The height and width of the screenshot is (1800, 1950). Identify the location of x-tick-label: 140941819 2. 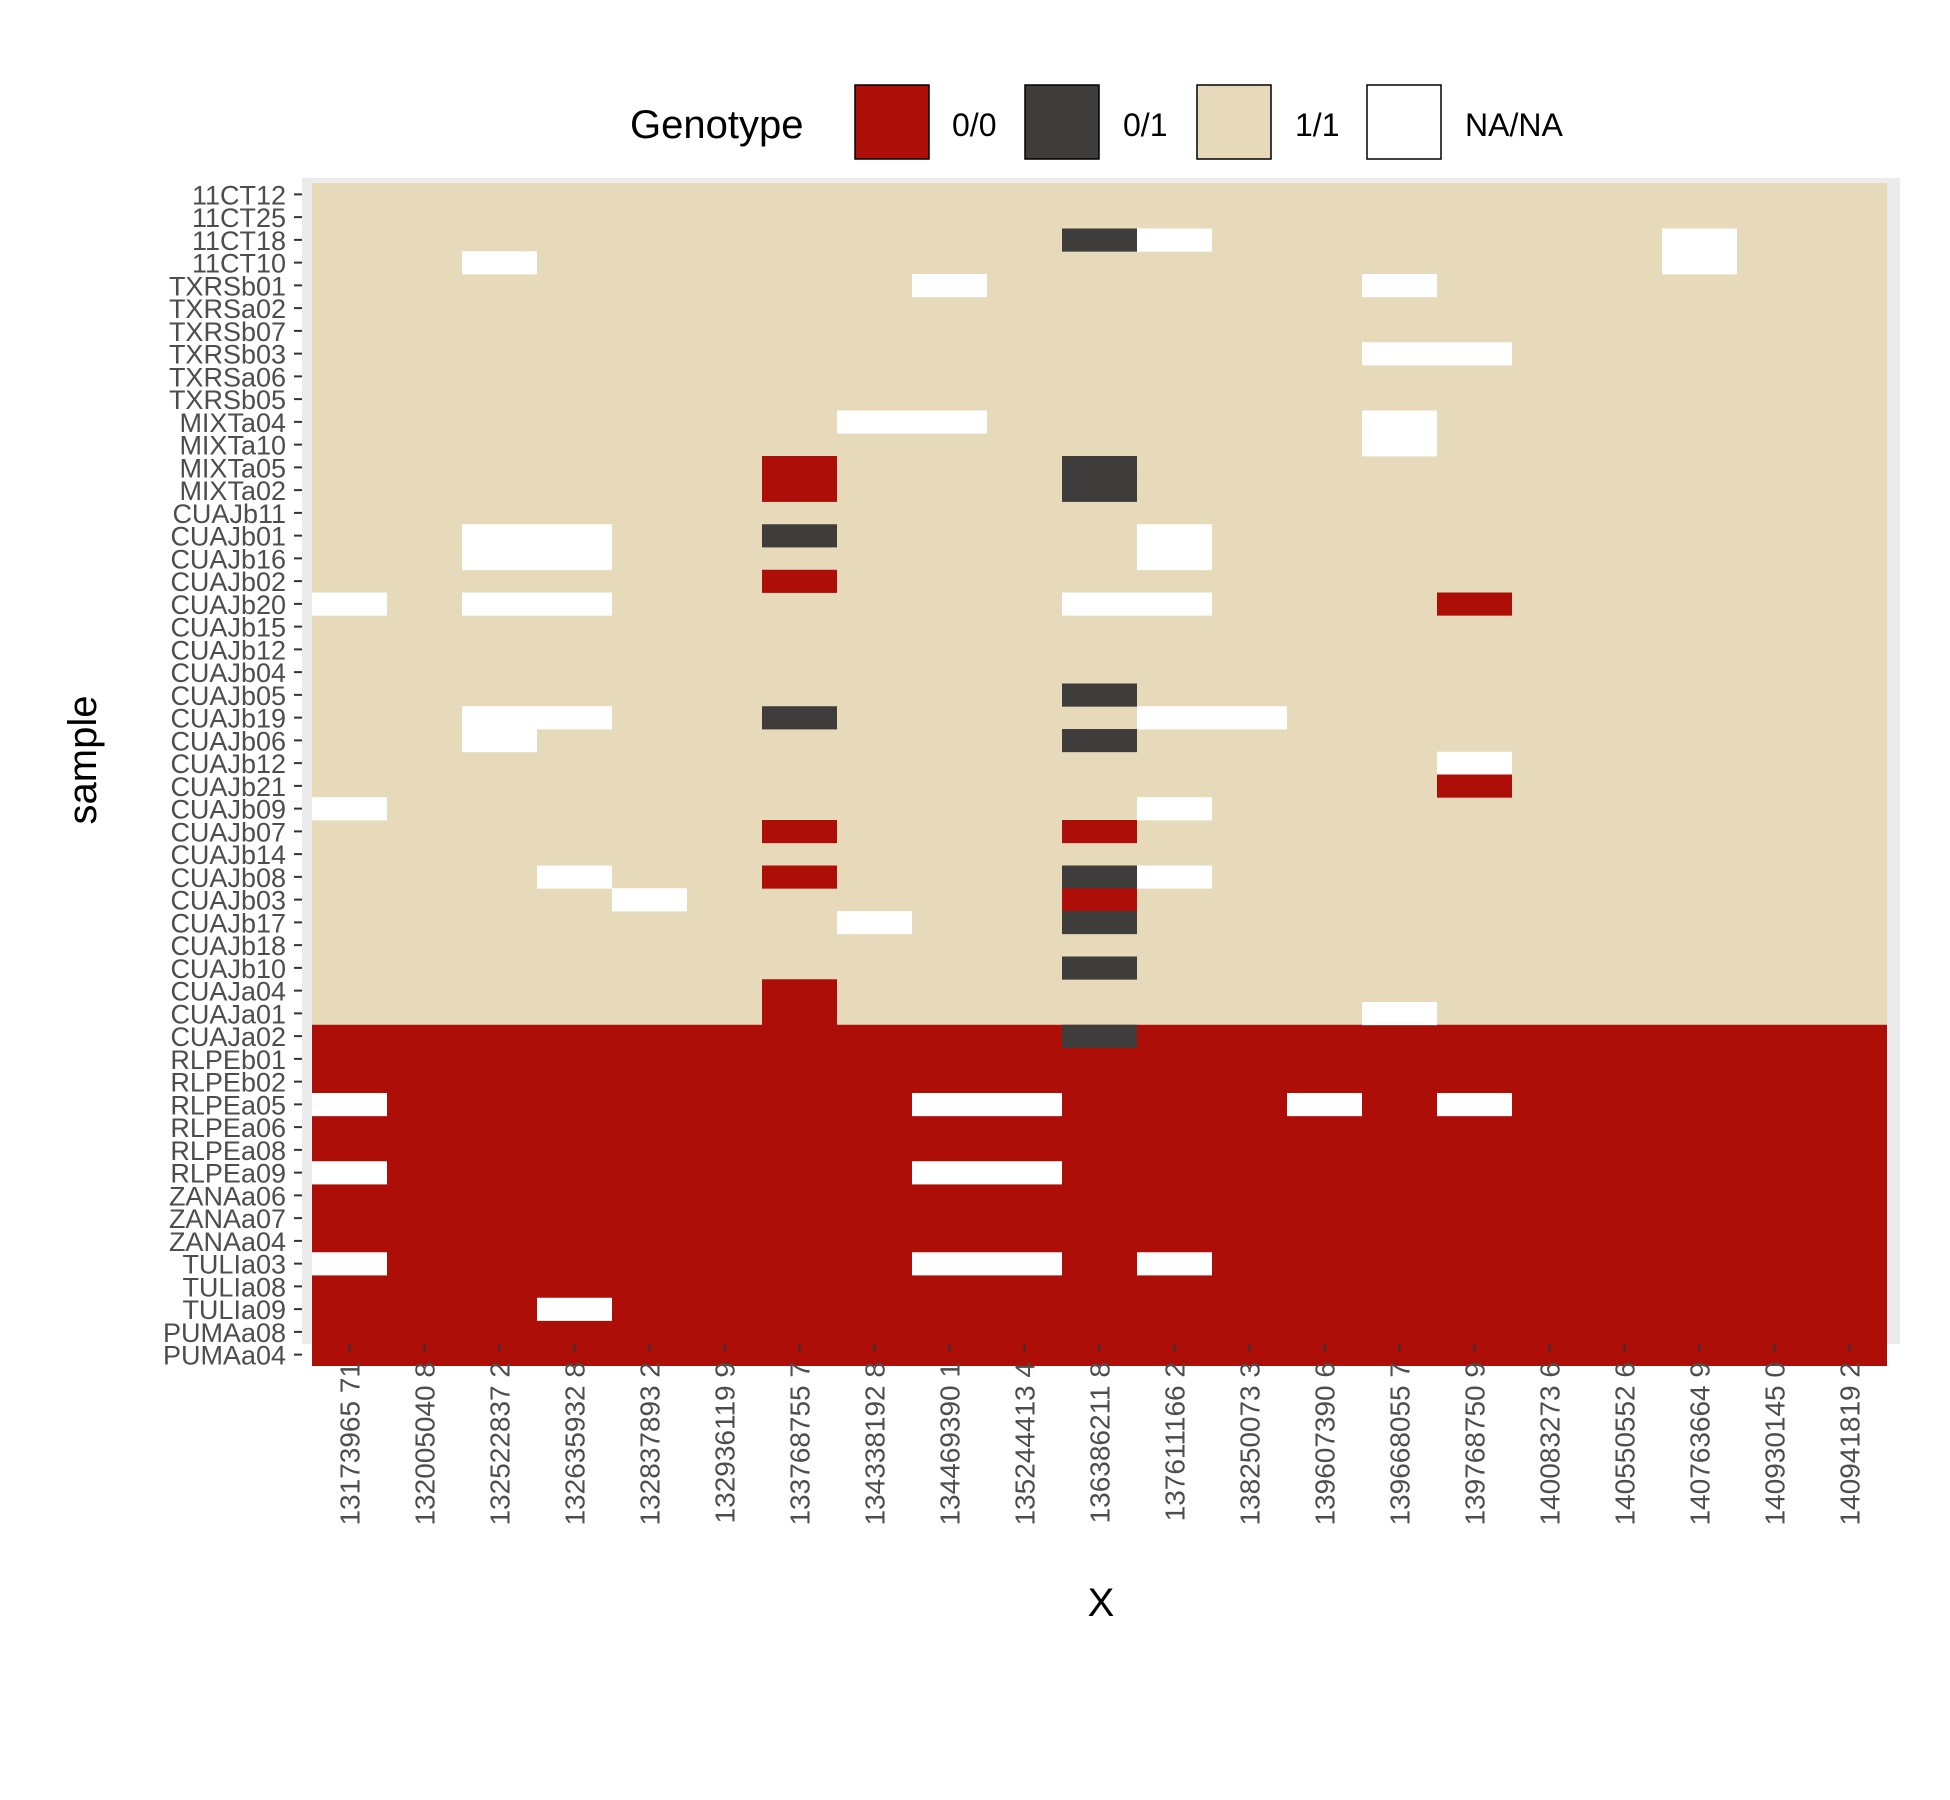
(1850, 1444).